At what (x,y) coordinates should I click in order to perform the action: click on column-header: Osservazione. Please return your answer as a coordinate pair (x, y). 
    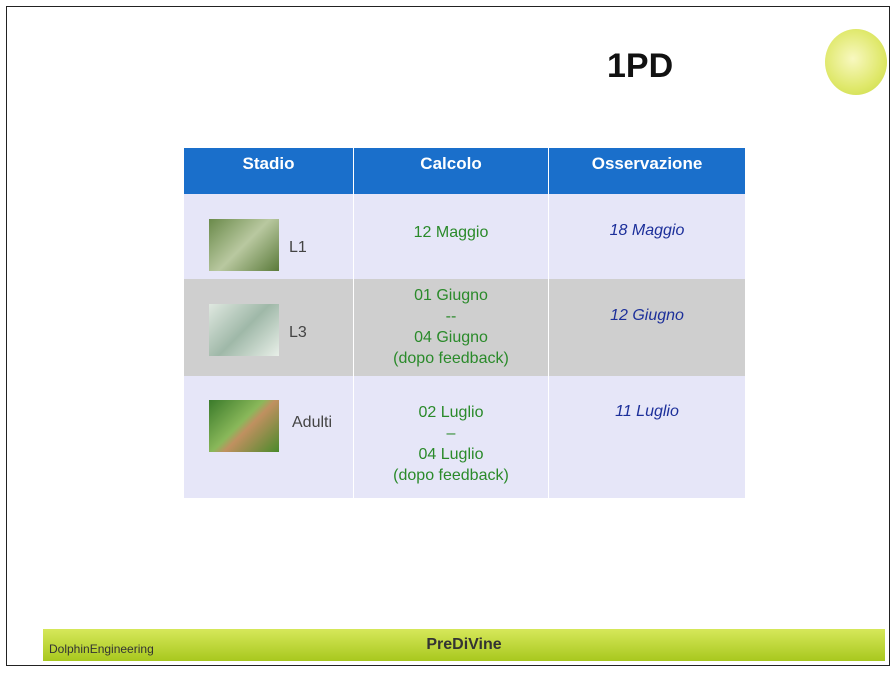
    Looking at the image, I should click on (647, 171).